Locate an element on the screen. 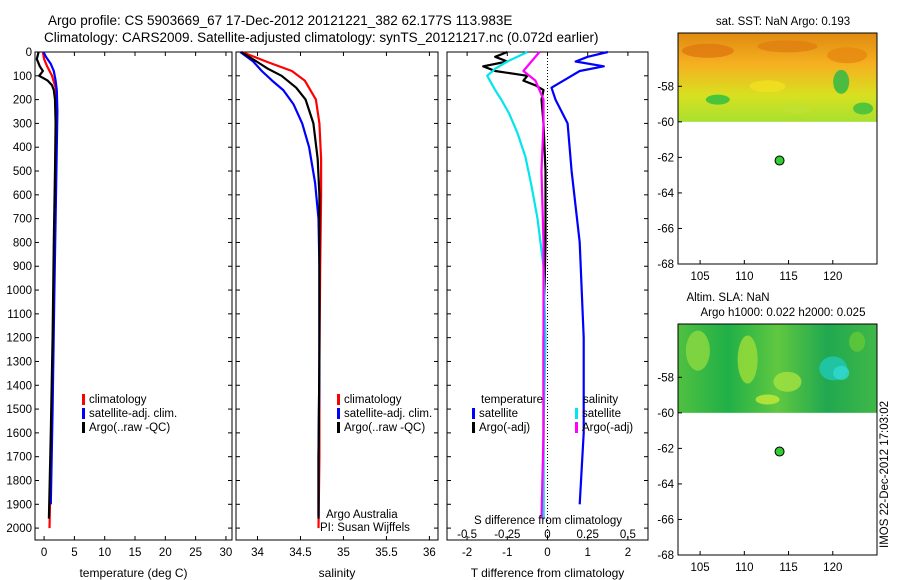  legend-temperature-title: temperature is located at coordinates (512, 400).